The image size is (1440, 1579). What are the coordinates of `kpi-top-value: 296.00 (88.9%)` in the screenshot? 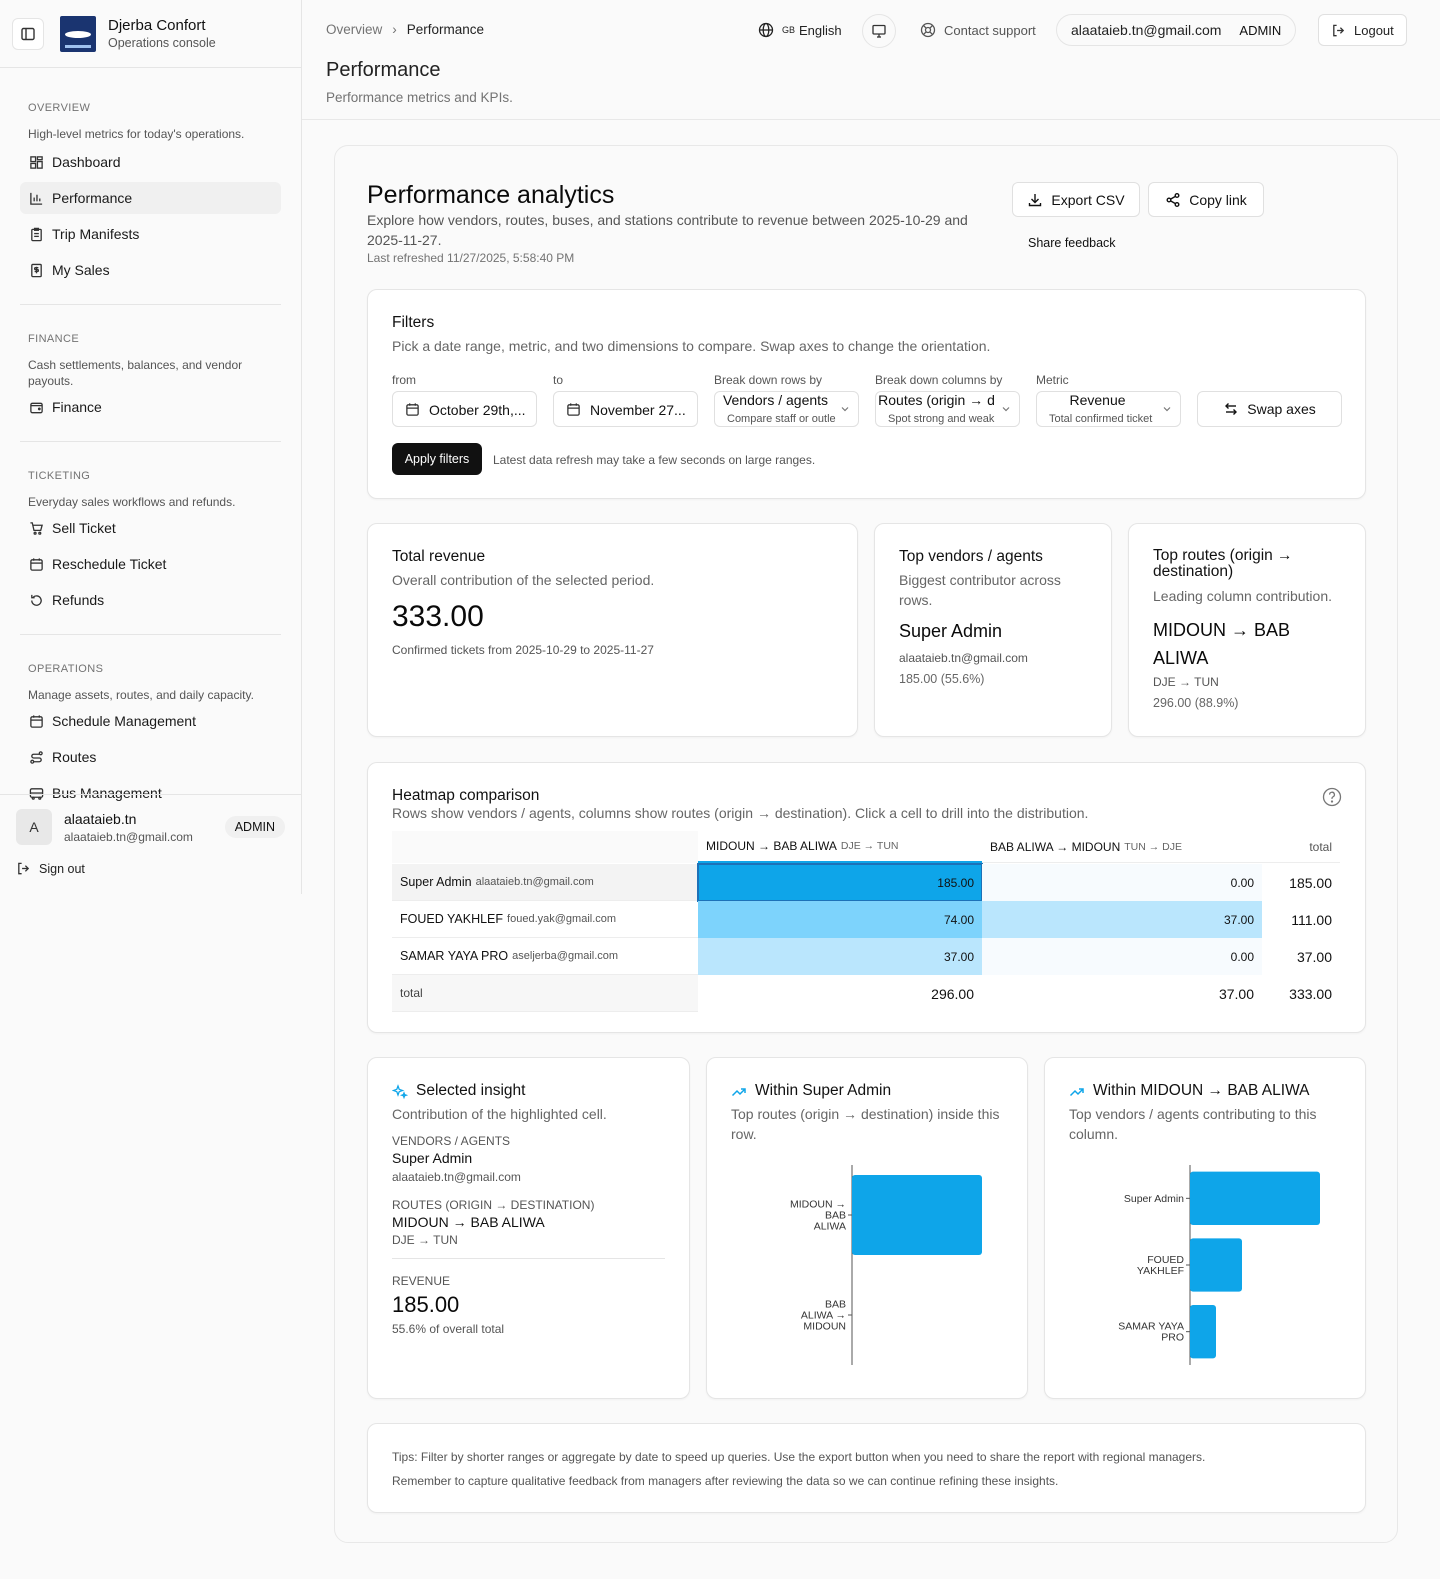 It's located at (1196, 703).